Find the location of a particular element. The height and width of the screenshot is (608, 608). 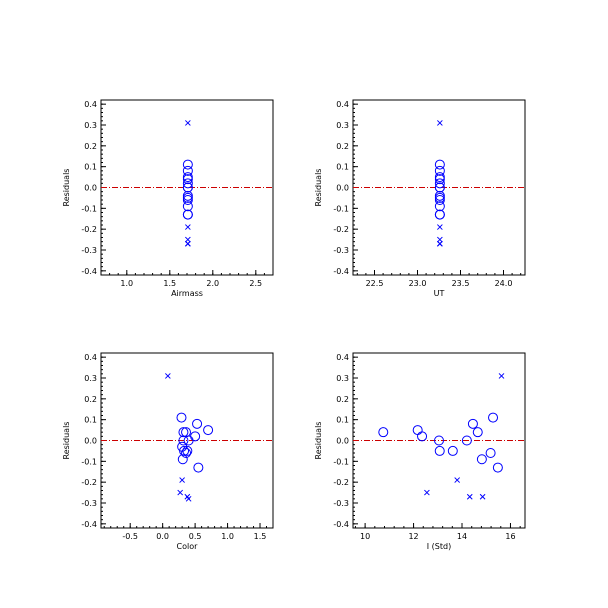

x-axis-label: Airmass is located at coordinates (187, 293).